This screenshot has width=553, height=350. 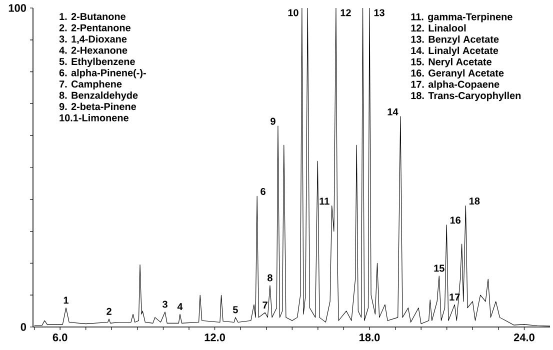 I want to click on annotation: 17. alpha-Copaene, so click(x=455, y=85).